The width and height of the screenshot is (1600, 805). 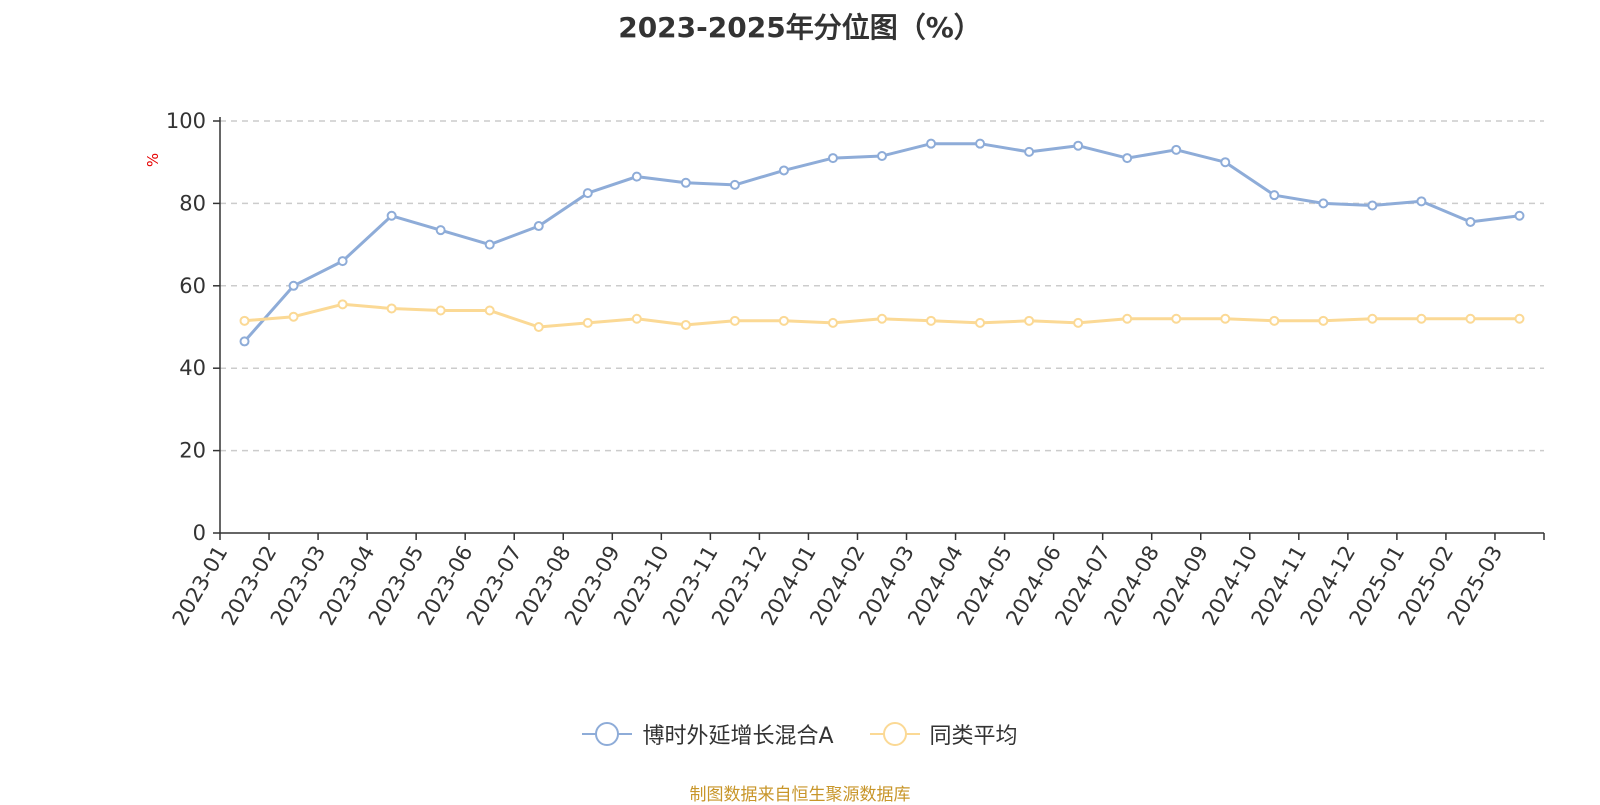 I want to click on y-tick-label: 40, so click(x=192, y=368).